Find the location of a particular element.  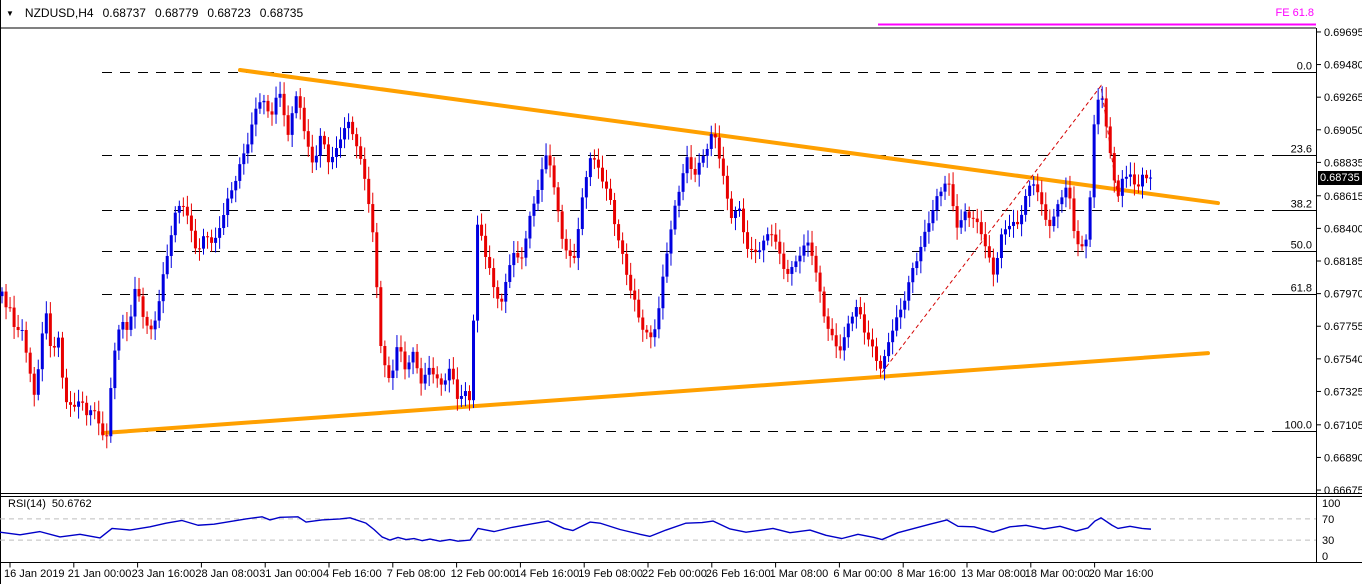

ohlc-low: 0.68723 is located at coordinates (229, 13).